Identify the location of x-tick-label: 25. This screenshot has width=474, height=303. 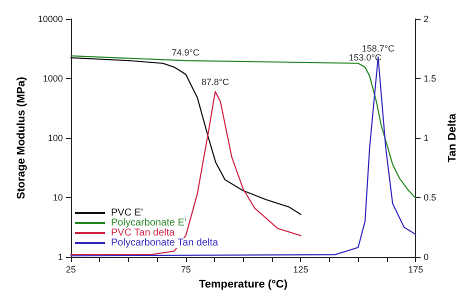
(71, 269).